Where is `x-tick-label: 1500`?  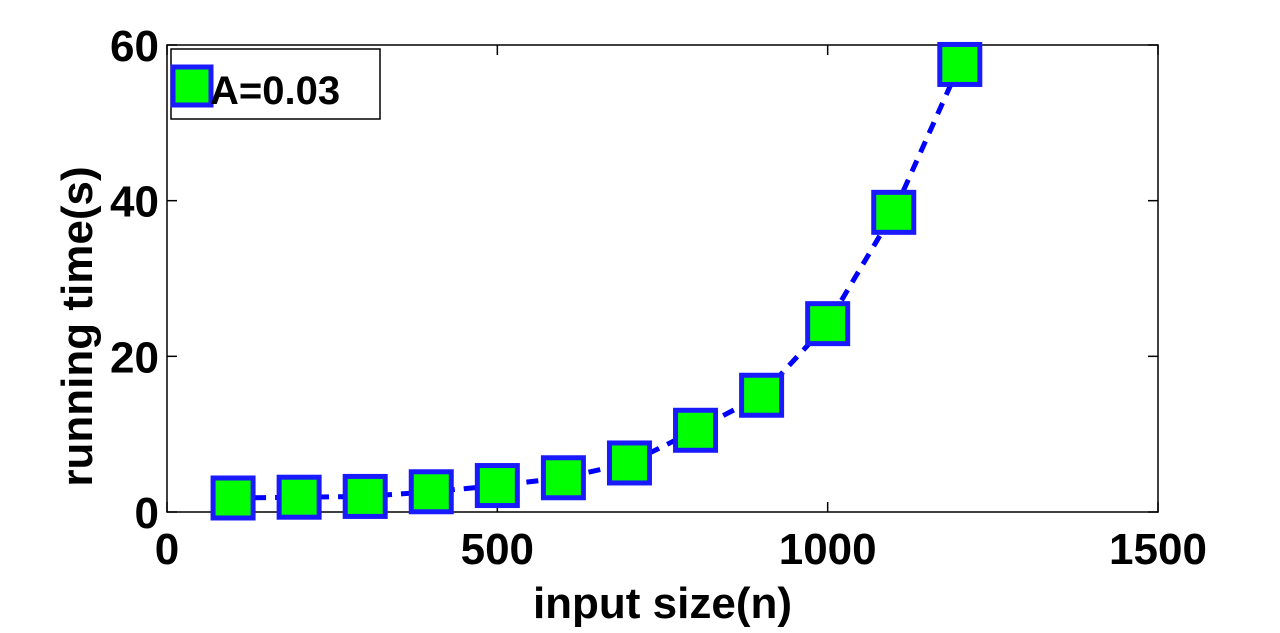
x-tick-label: 1500 is located at coordinates (1158, 549).